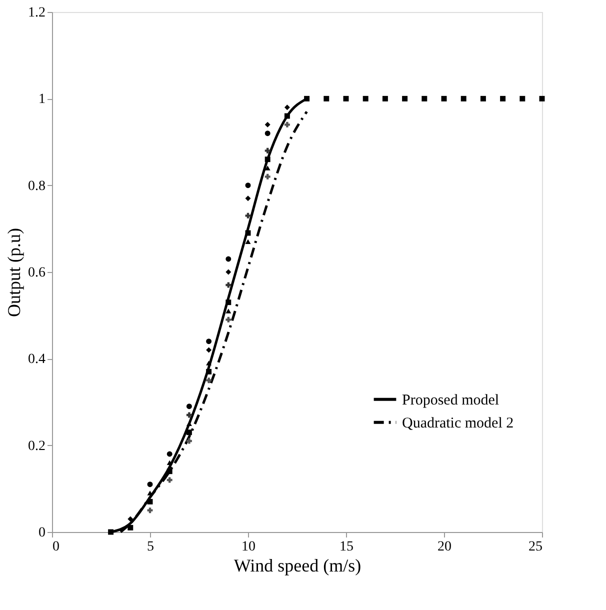 The width and height of the screenshot is (606, 610). What do you see at coordinates (42, 533) in the screenshot?
I see `y-tick-label: 0` at bounding box center [42, 533].